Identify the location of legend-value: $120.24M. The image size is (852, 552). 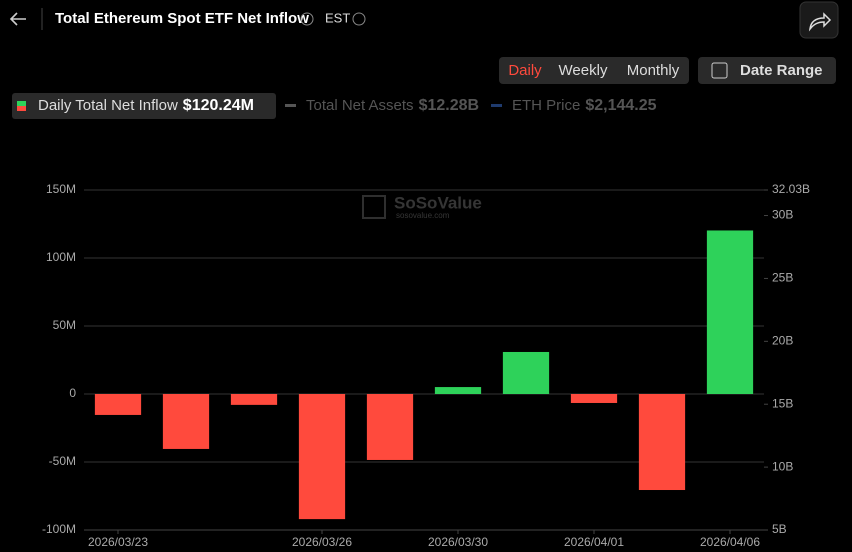
(218, 105).